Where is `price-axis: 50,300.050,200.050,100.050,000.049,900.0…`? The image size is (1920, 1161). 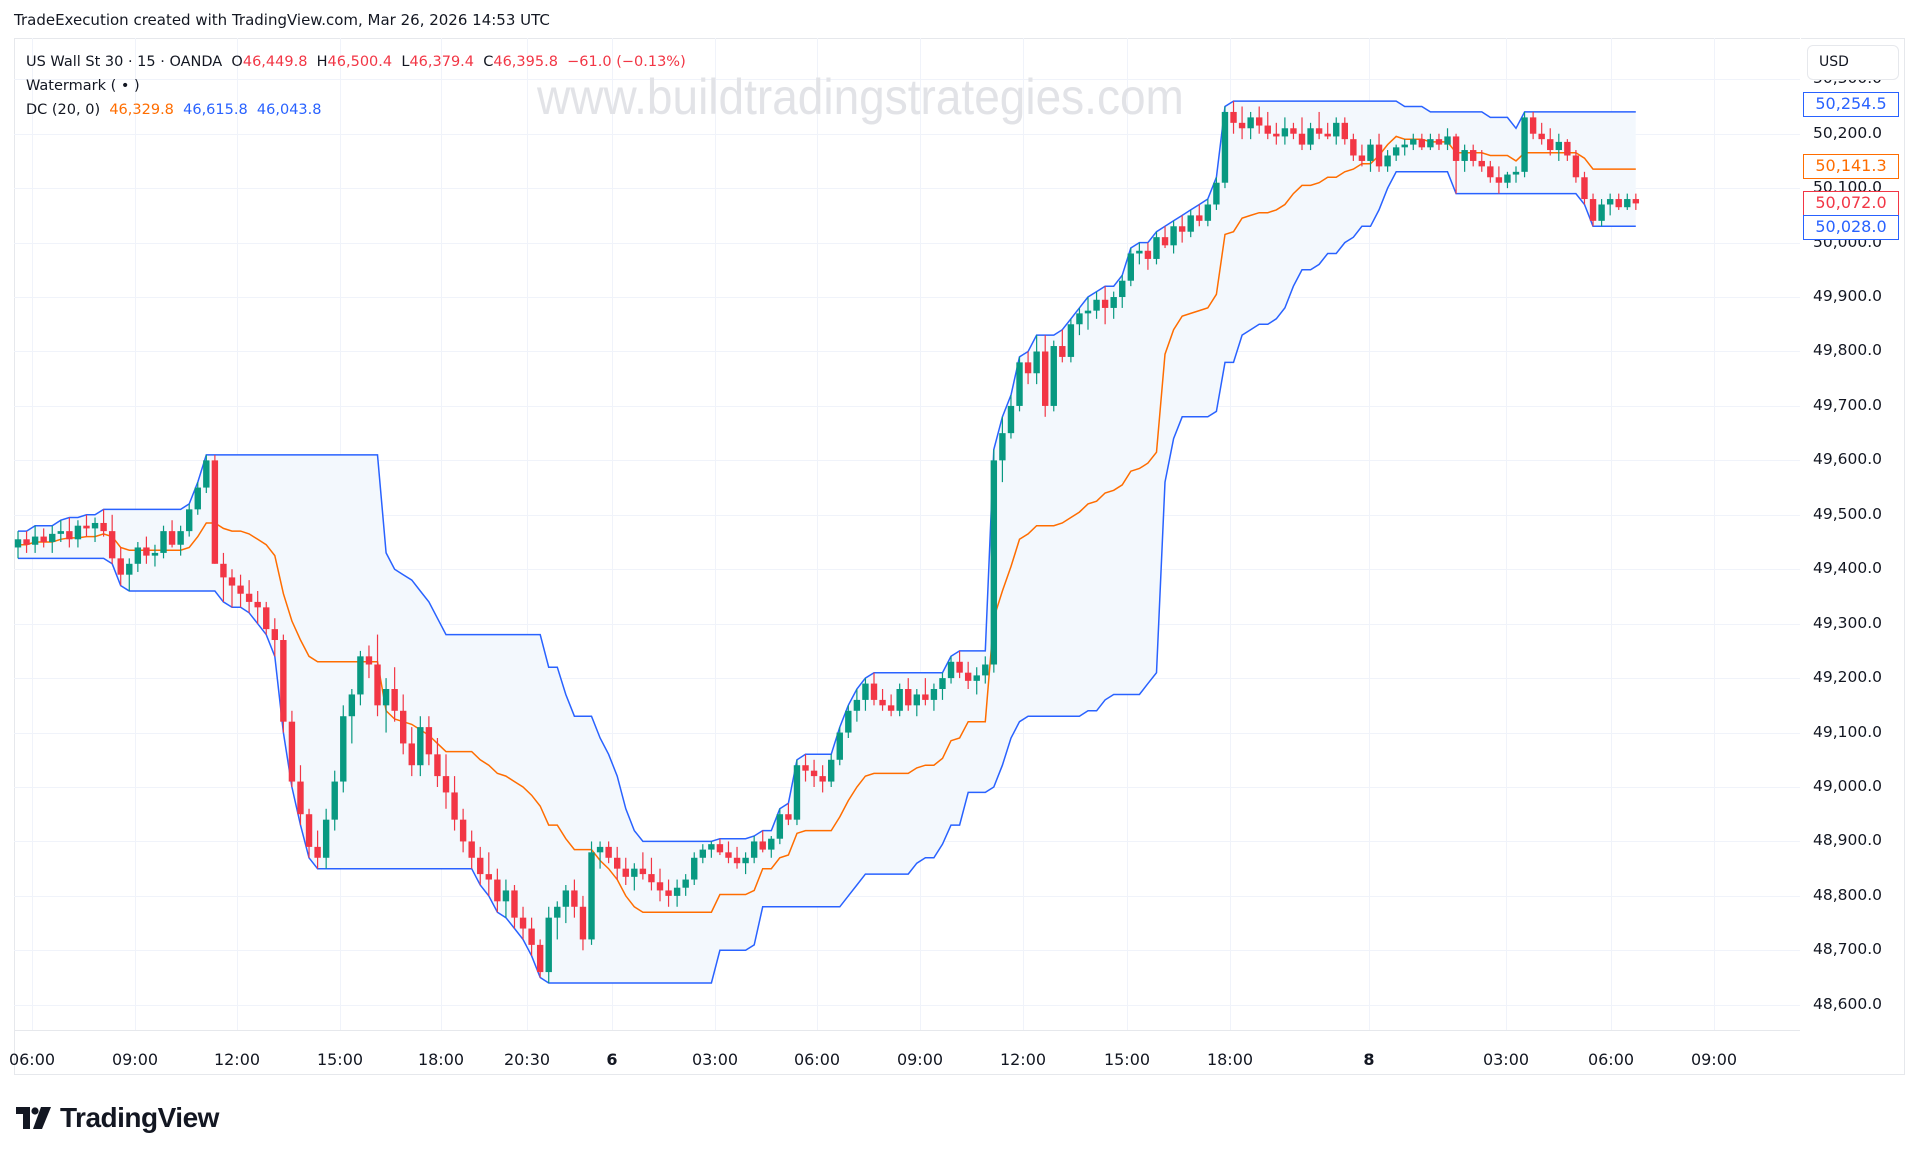 price-axis: 50,300.050,200.050,100.050,000.049,900.0… is located at coordinates (1853, 534).